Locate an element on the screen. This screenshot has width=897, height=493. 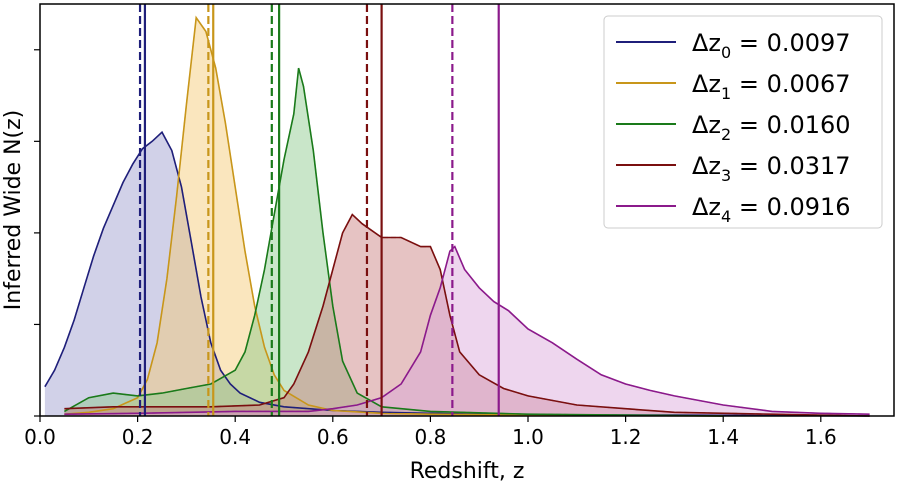
x-tick-label: 0.8 is located at coordinates (430, 437).